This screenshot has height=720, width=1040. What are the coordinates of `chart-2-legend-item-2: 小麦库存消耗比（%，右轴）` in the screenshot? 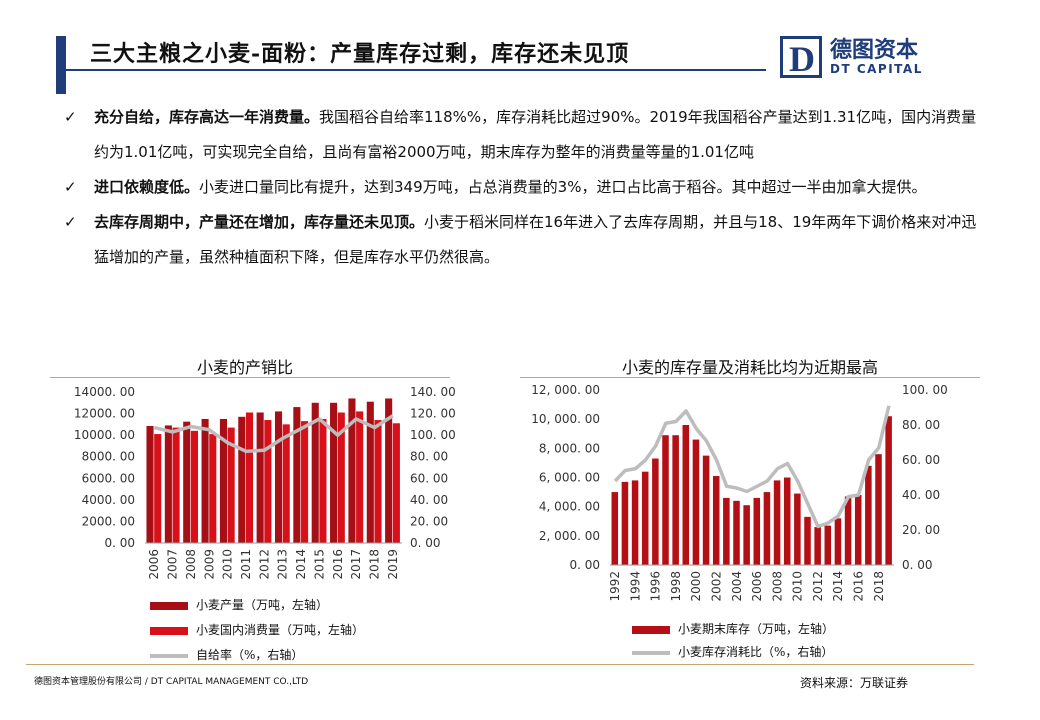 It's located at (732, 651).